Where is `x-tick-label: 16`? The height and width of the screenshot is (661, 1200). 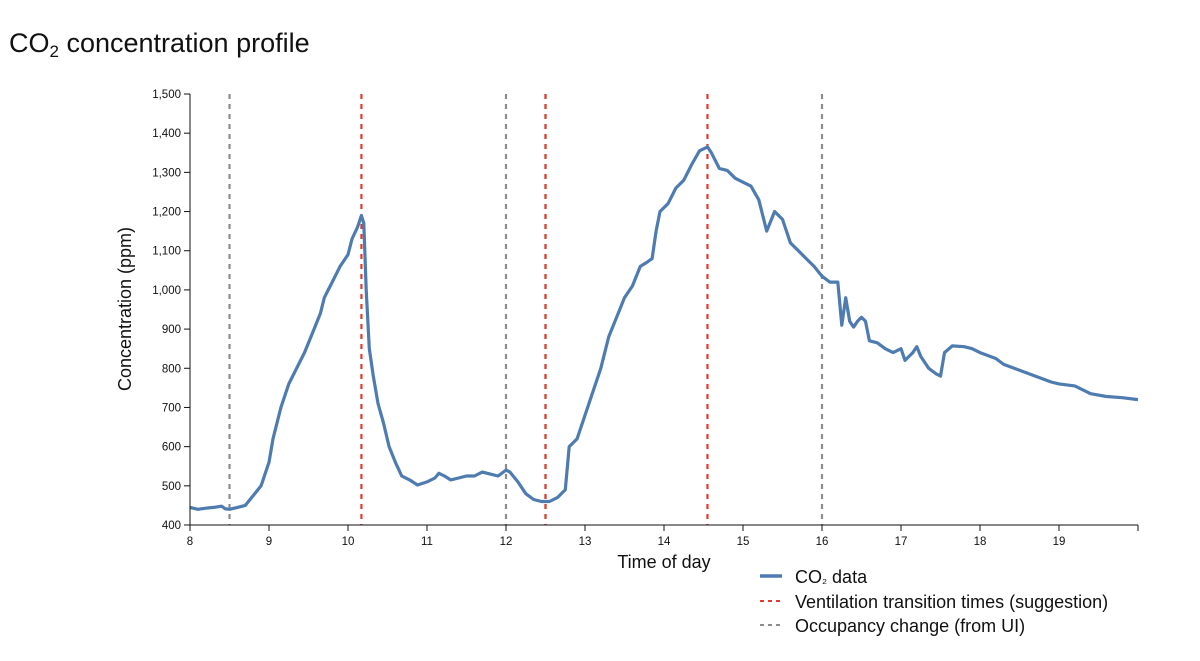
x-tick-label: 16 is located at coordinates (822, 542).